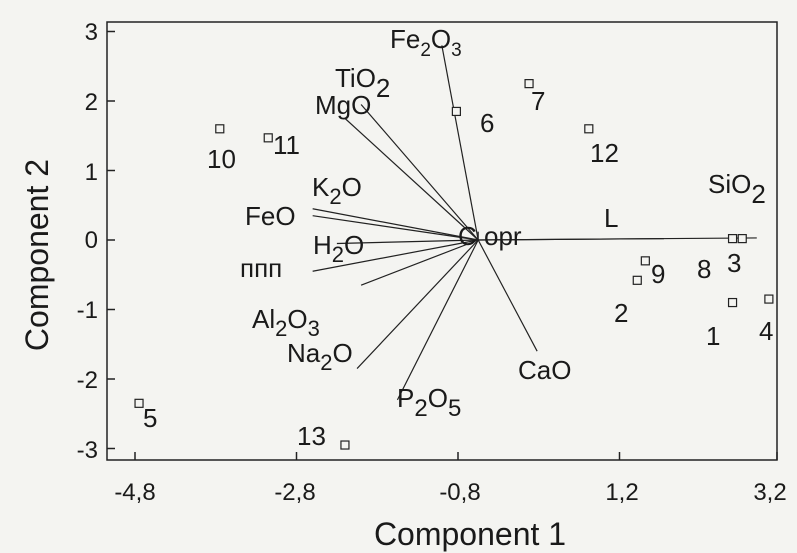 This screenshot has width=797, height=553. I want to click on sample-label-4: 4, so click(766, 331).